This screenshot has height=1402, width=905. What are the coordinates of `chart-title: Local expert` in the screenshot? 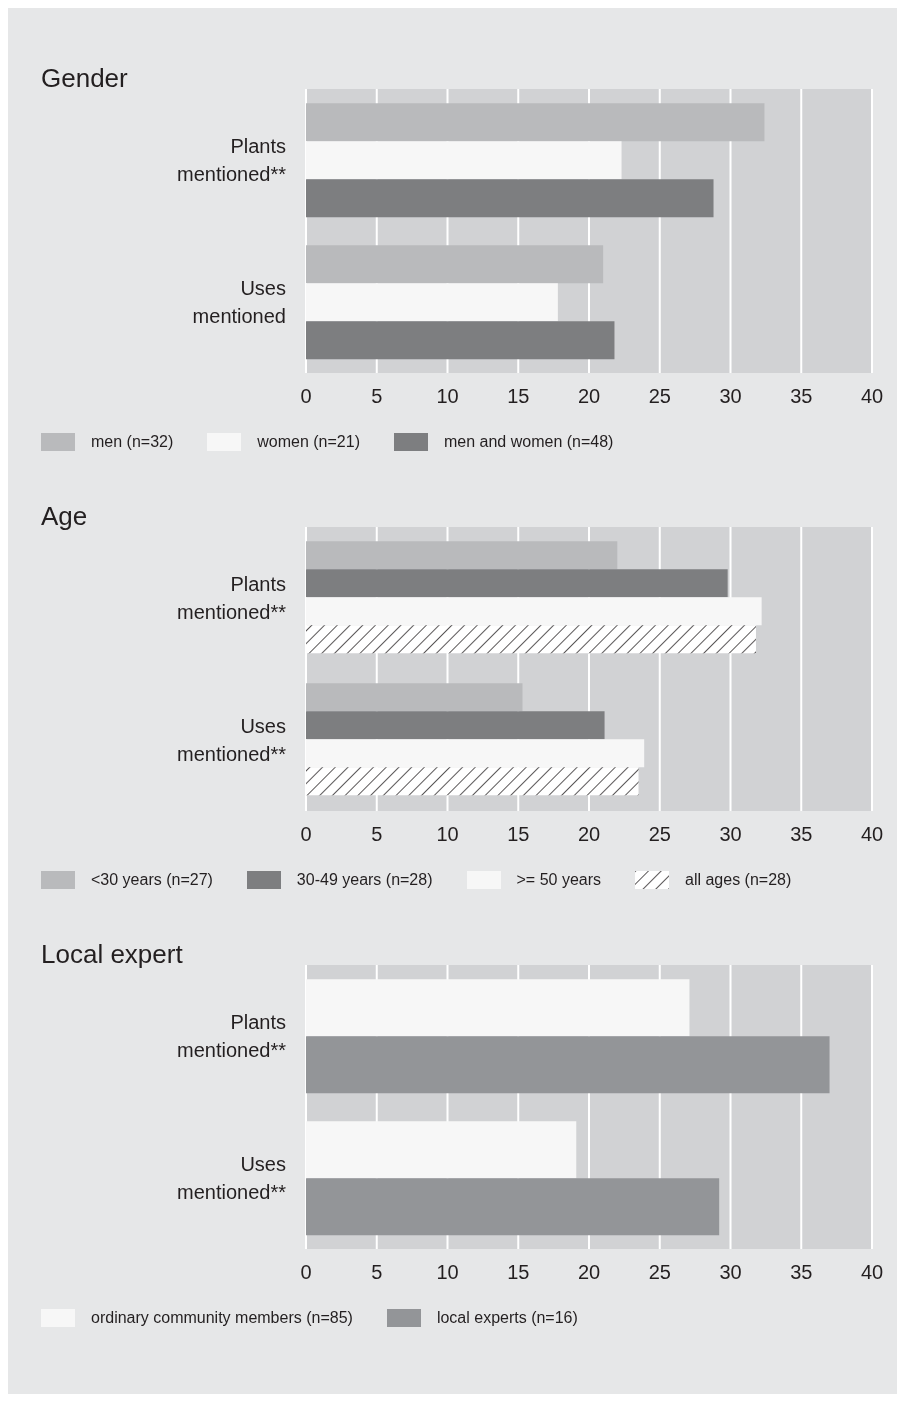 It's located at (112, 954).